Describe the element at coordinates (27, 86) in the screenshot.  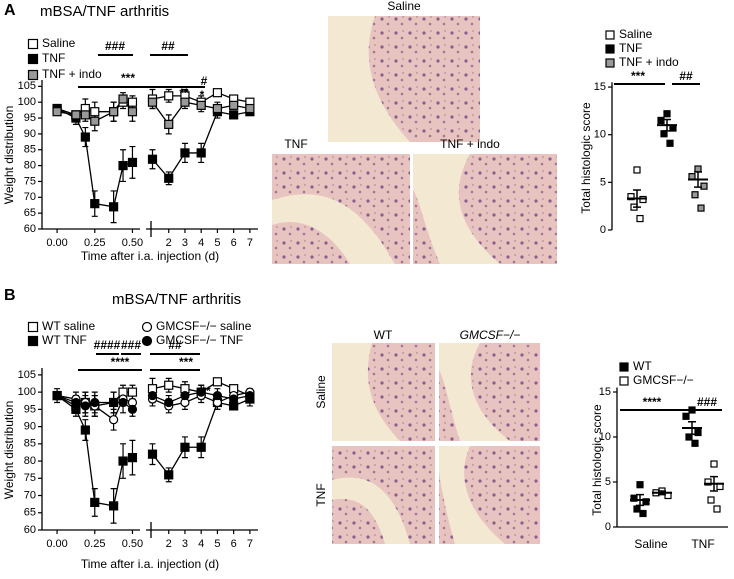
I see `y-tick-label: 105` at that location.